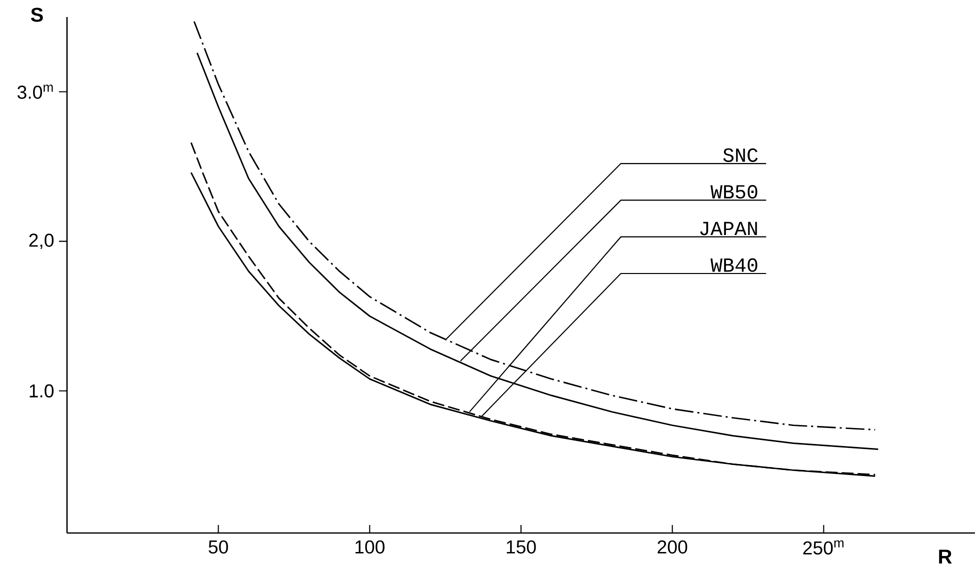 The width and height of the screenshot is (977, 577). I want to click on x-tick-label: 200, so click(673, 547).